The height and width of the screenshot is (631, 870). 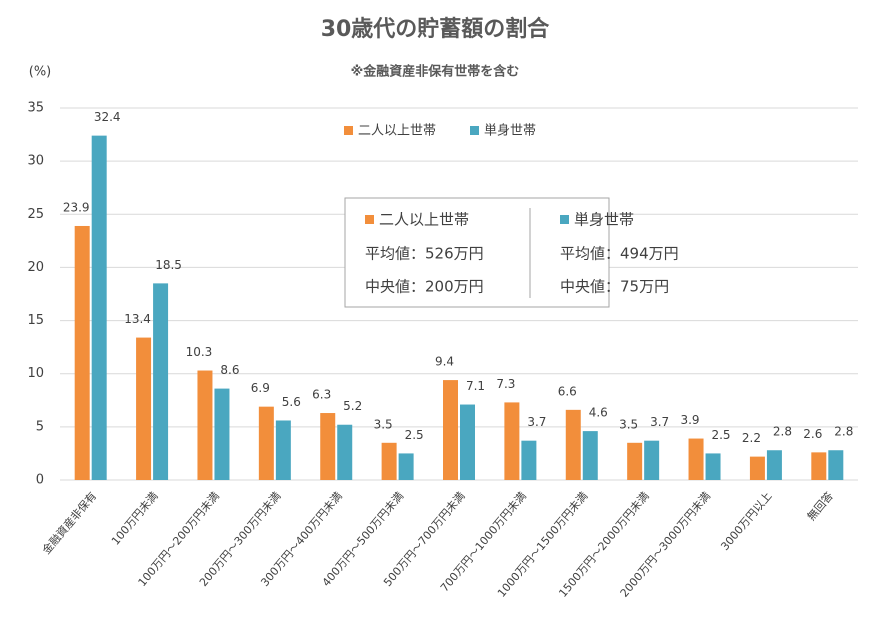 I want to click on x-tick-label: 3000万円以上, so click(x=746, y=522).